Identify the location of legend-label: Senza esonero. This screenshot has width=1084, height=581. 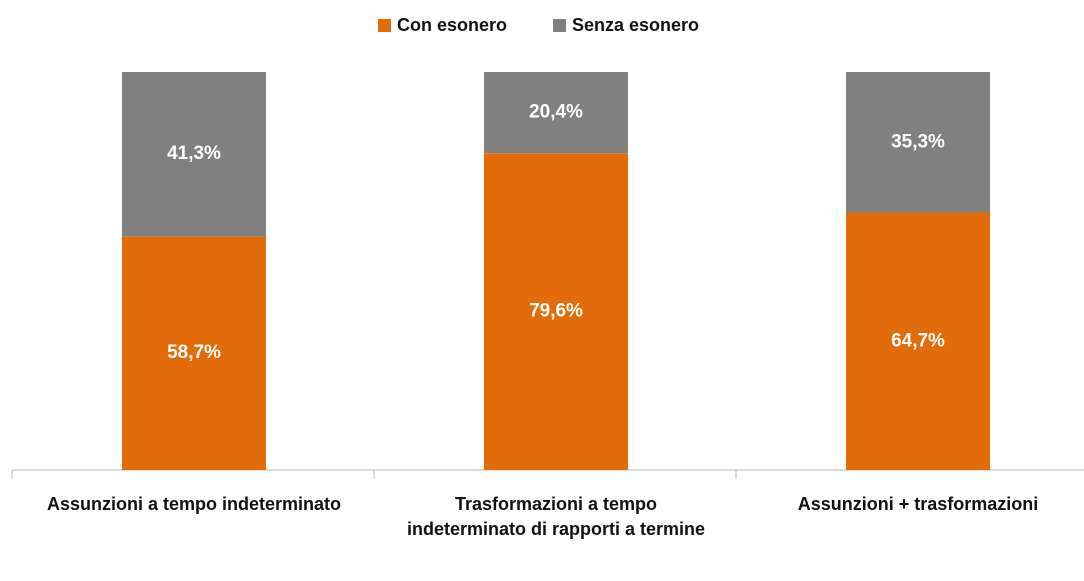
(635, 25).